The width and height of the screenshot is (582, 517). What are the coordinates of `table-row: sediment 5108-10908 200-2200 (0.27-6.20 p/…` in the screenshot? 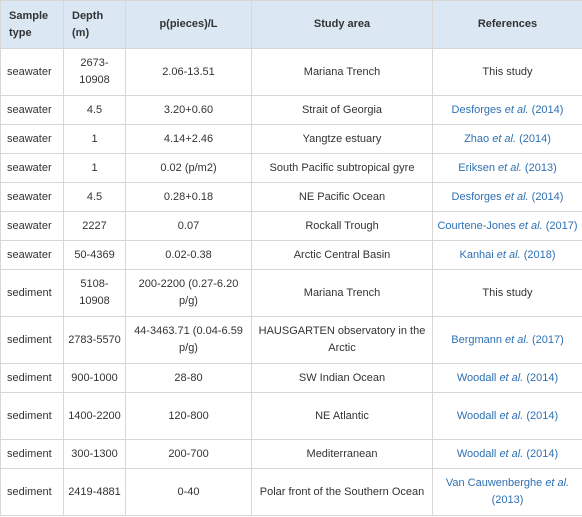 It's located at (291, 293).